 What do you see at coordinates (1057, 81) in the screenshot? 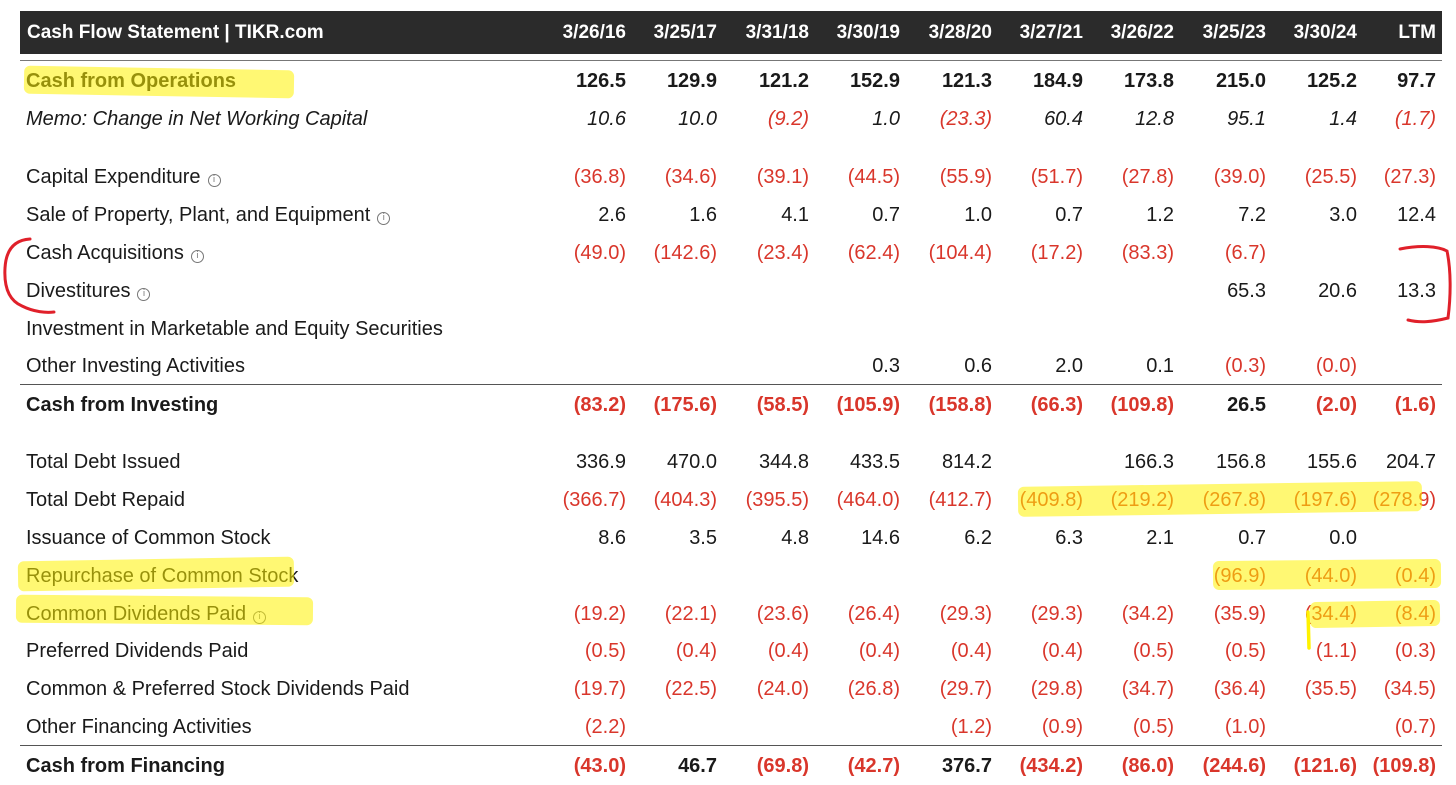
I see `value-cell: 184.9` at bounding box center [1057, 81].